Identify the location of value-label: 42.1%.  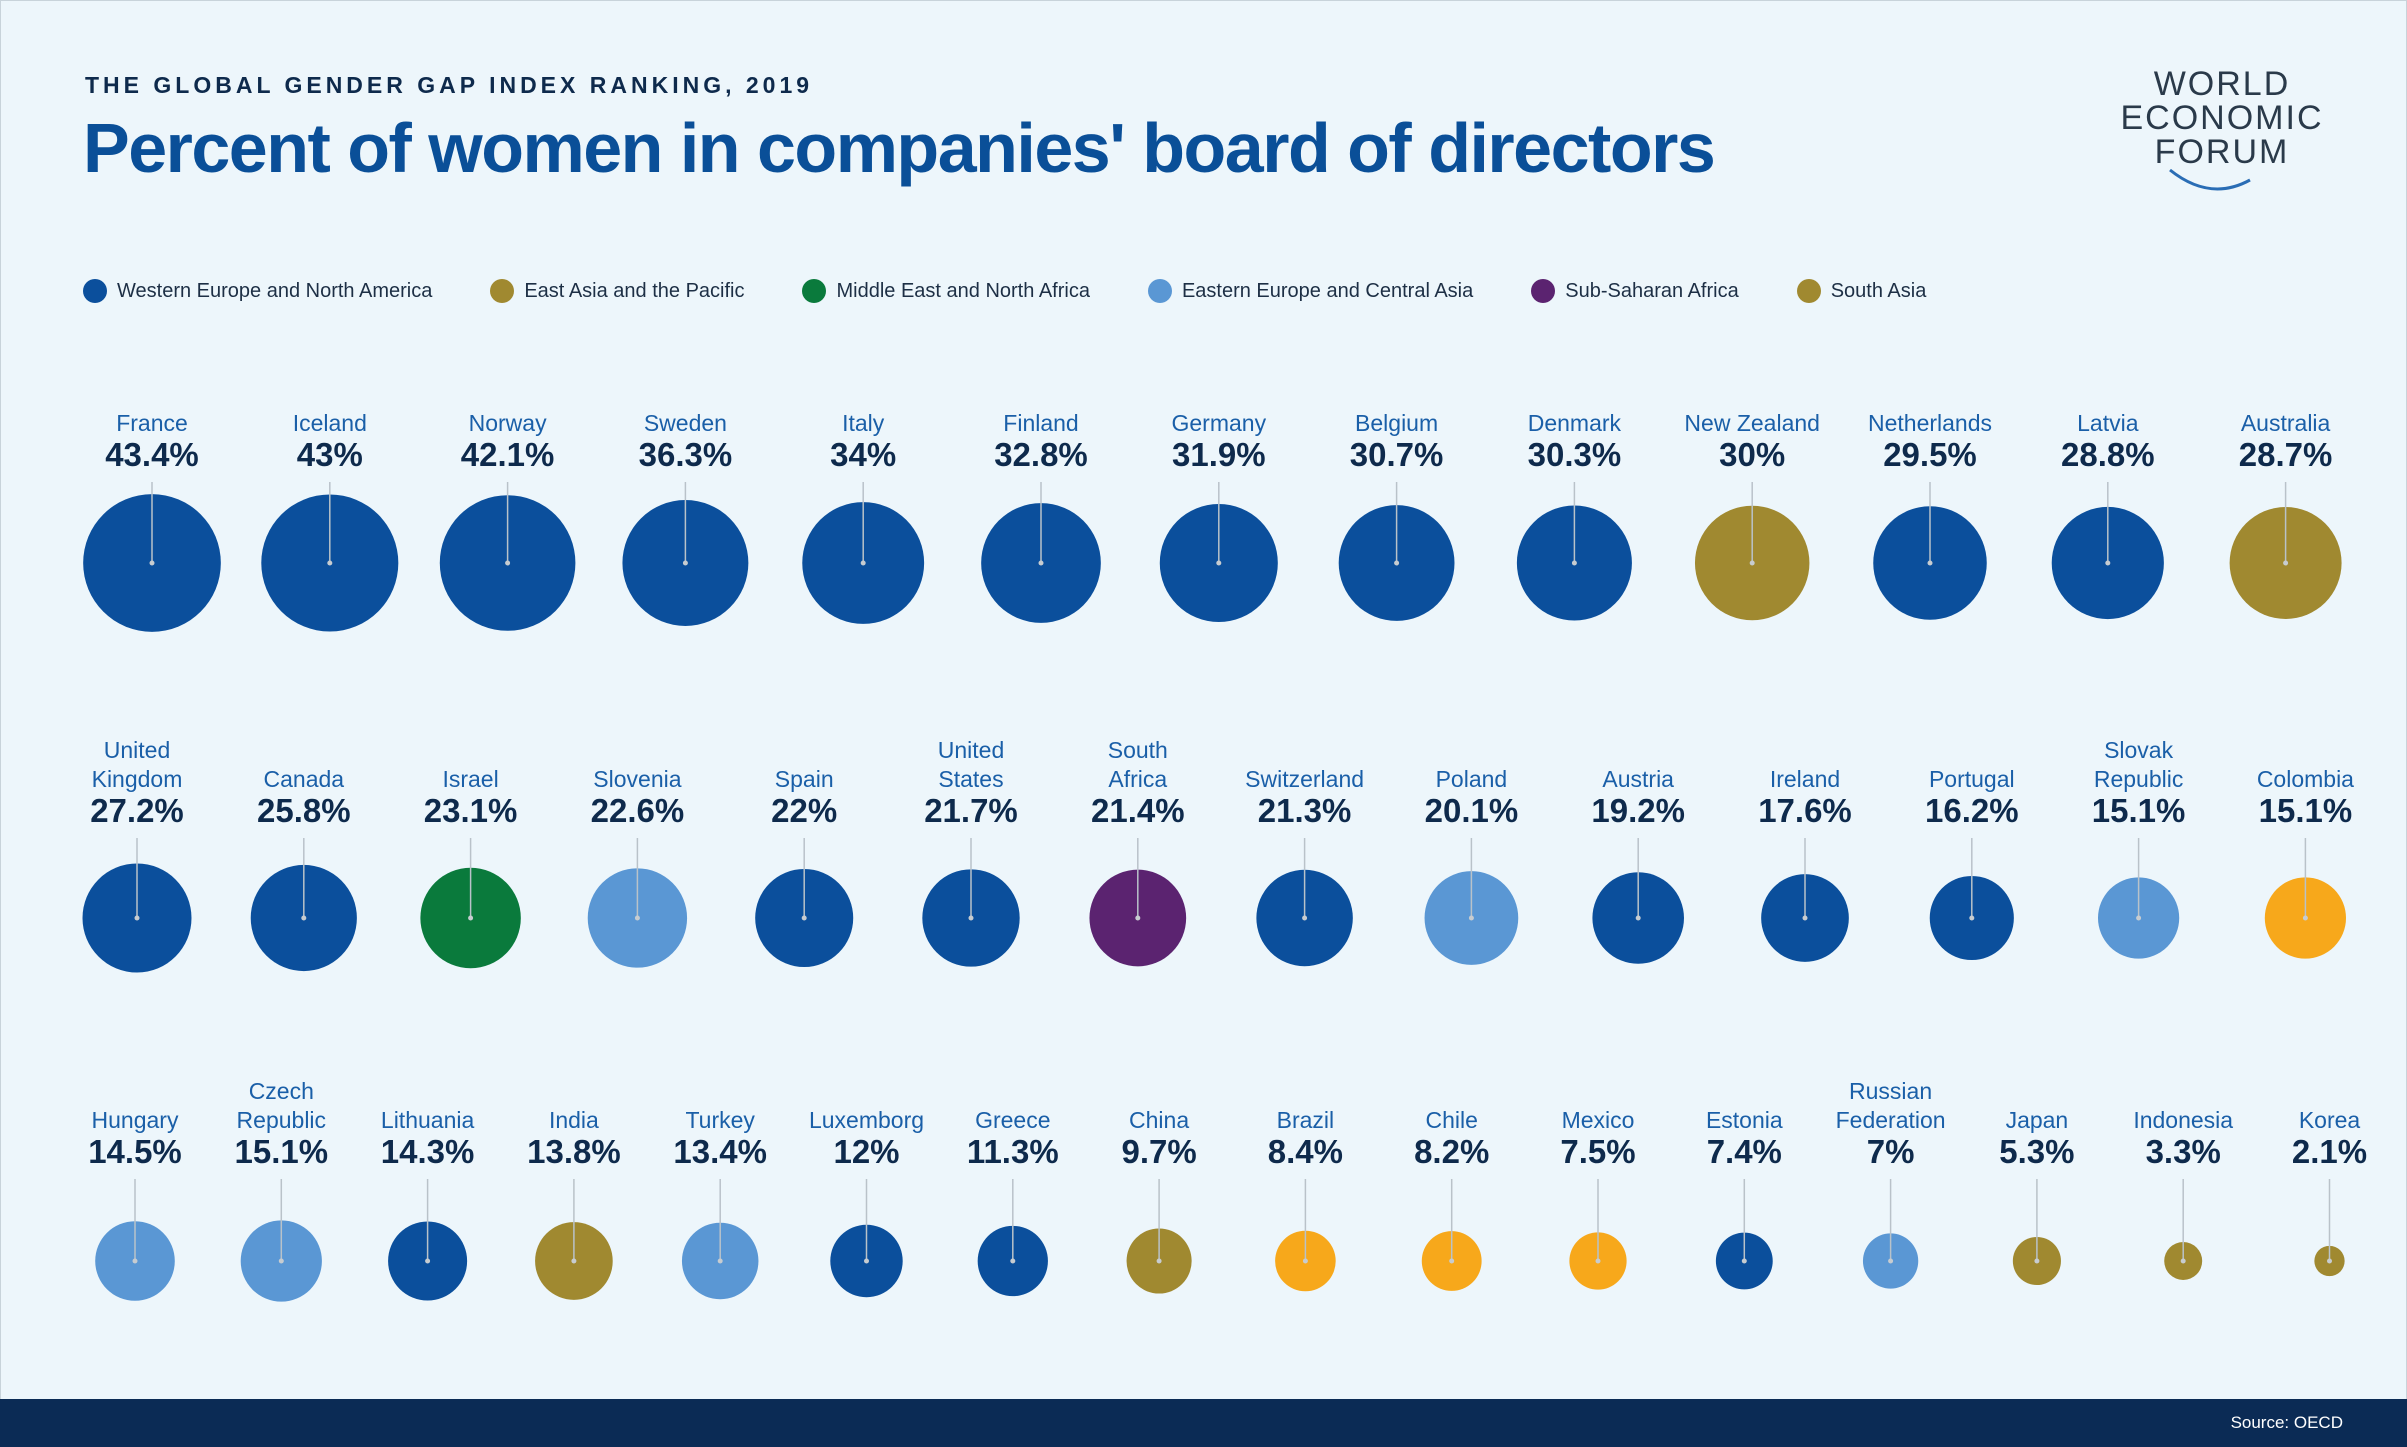
(508, 454).